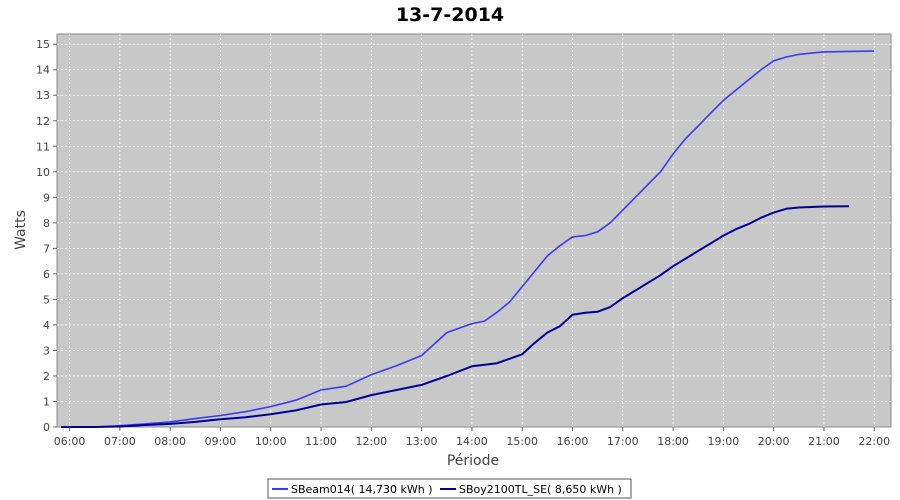 Image resolution: width=900 pixels, height=500 pixels. I want to click on y-tick-label: 8, so click(46, 223).